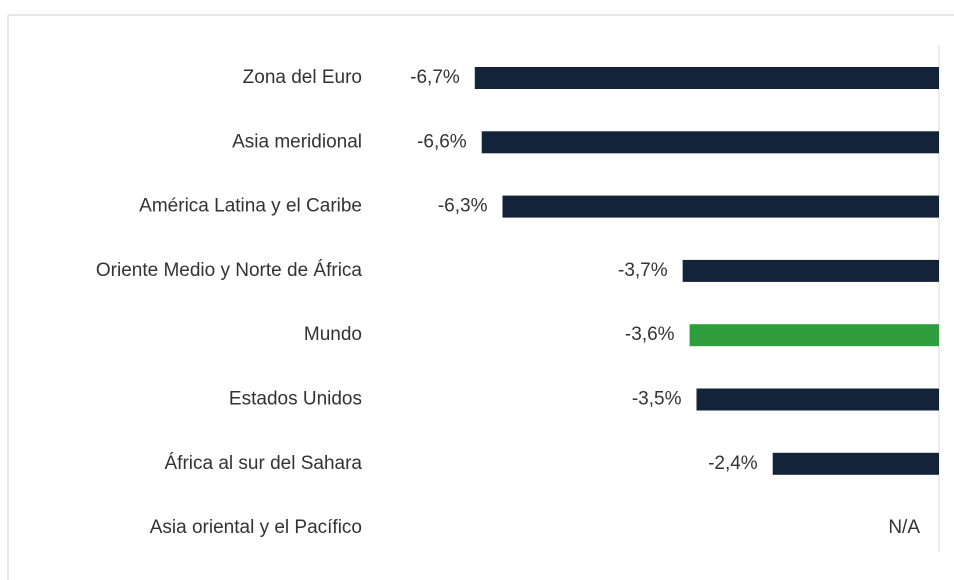 This screenshot has width=954, height=580. Describe the element at coordinates (904, 527) in the screenshot. I see `value-label: N/A` at that location.